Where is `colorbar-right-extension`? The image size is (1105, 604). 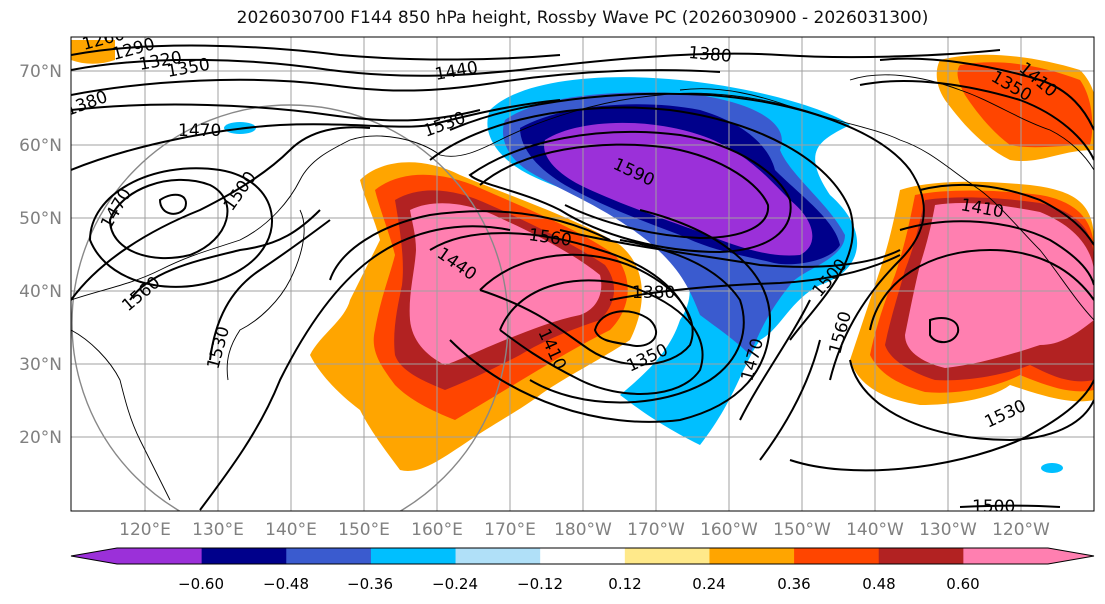
colorbar-right-extension is located at coordinates (1071, 556).